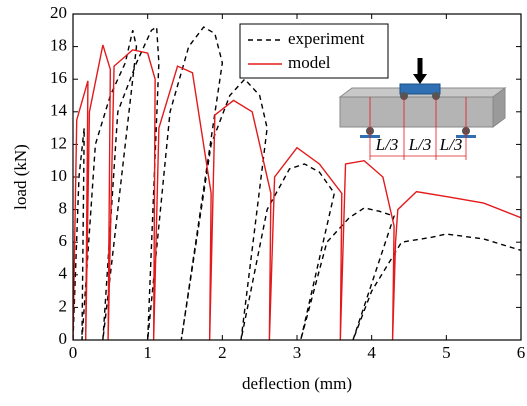 The height and width of the screenshot is (406, 527). What do you see at coordinates (63, 240) in the screenshot?
I see `y-tick-label: 6` at bounding box center [63, 240].